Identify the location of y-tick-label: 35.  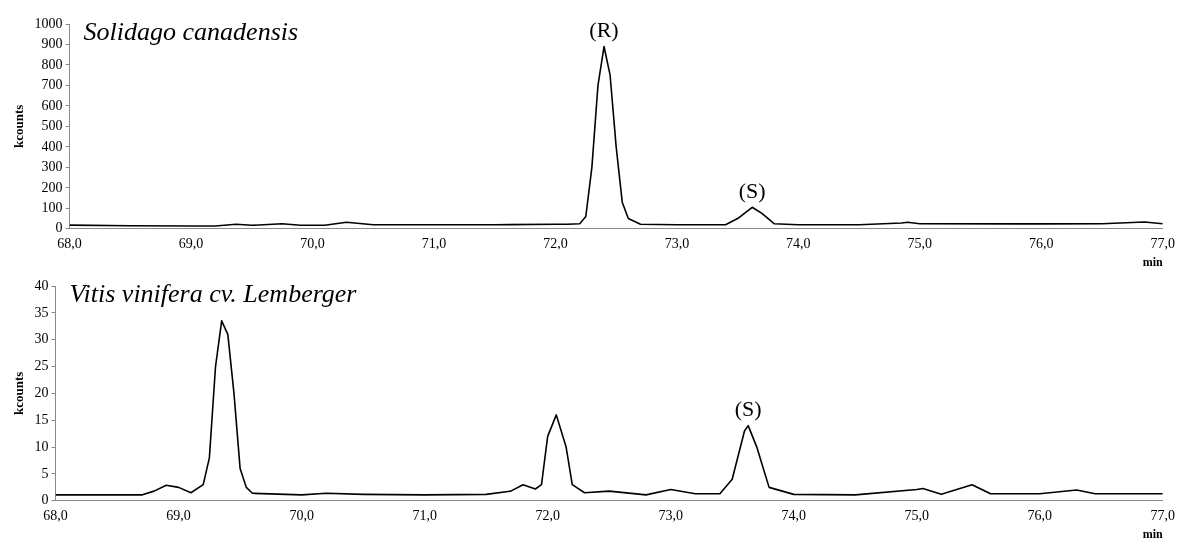
(41, 312).